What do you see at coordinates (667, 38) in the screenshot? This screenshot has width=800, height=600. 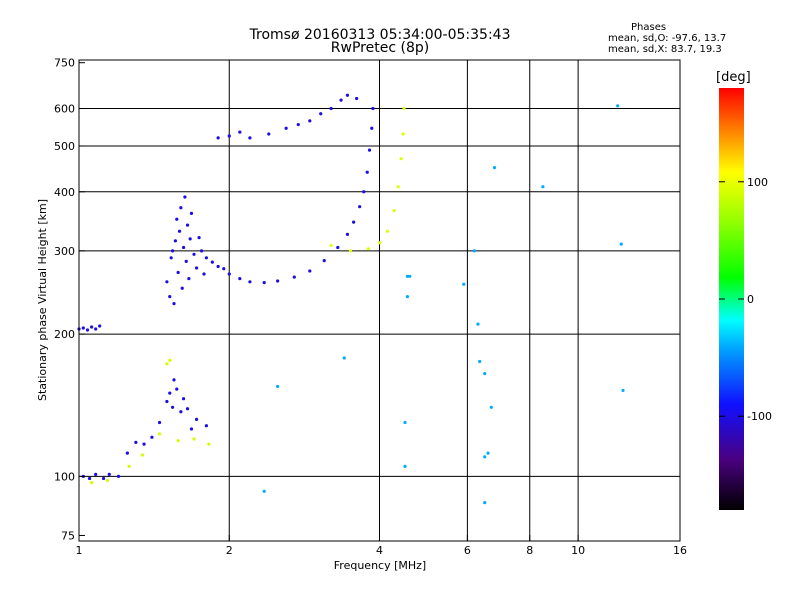 I see `phases-o-stats: mean, sd,O: -97.6, 13.7` at bounding box center [667, 38].